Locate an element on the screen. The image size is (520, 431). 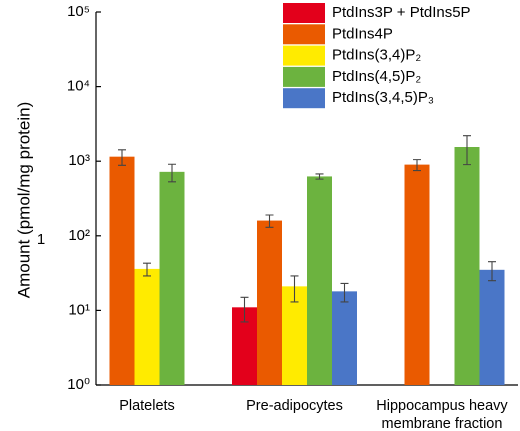
x-tick-label: Pre-adipocytes is located at coordinates (294, 406).